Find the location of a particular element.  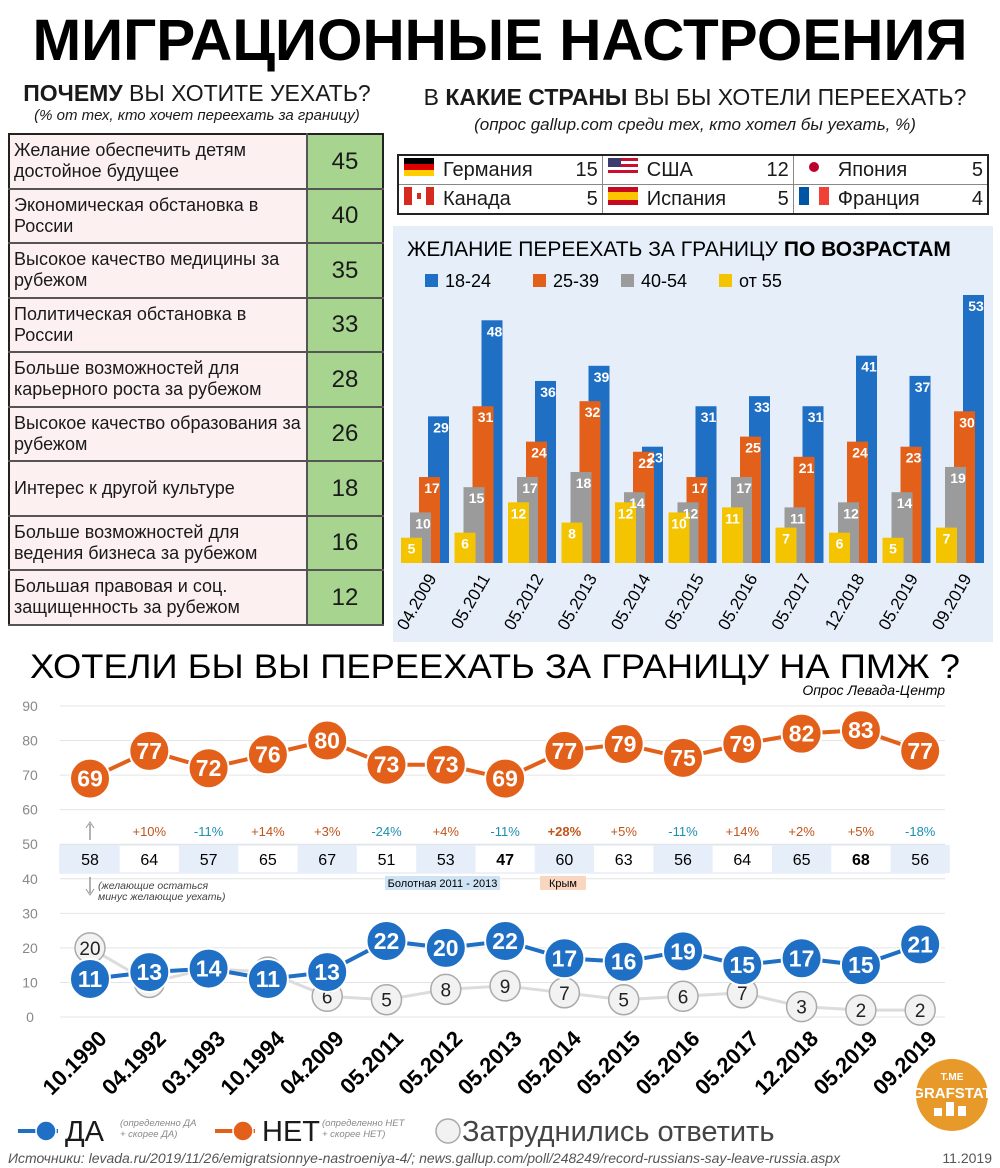

y-tick-label: 30 is located at coordinates (30, 913).